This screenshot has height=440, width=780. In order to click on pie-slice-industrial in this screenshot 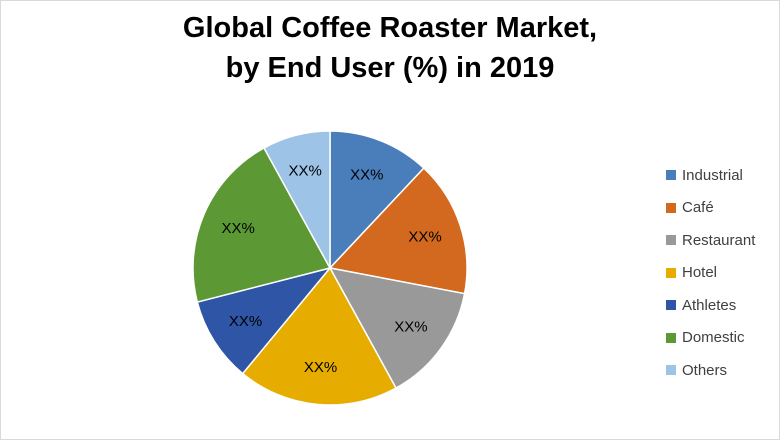, I will do `click(377, 200)`.